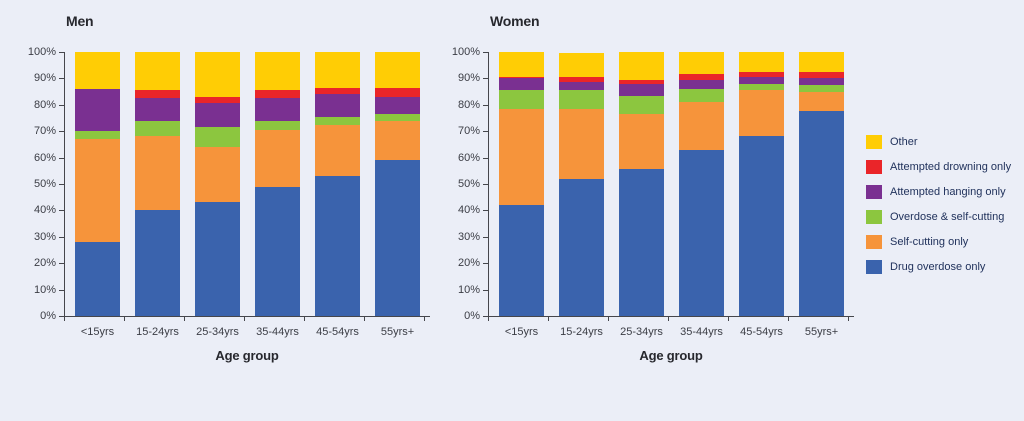 The width and height of the screenshot is (1024, 421). What do you see at coordinates (947, 217) in the screenshot?
I see `legend-label: Overdose & self-cutting` at bounding box center [947, 217].